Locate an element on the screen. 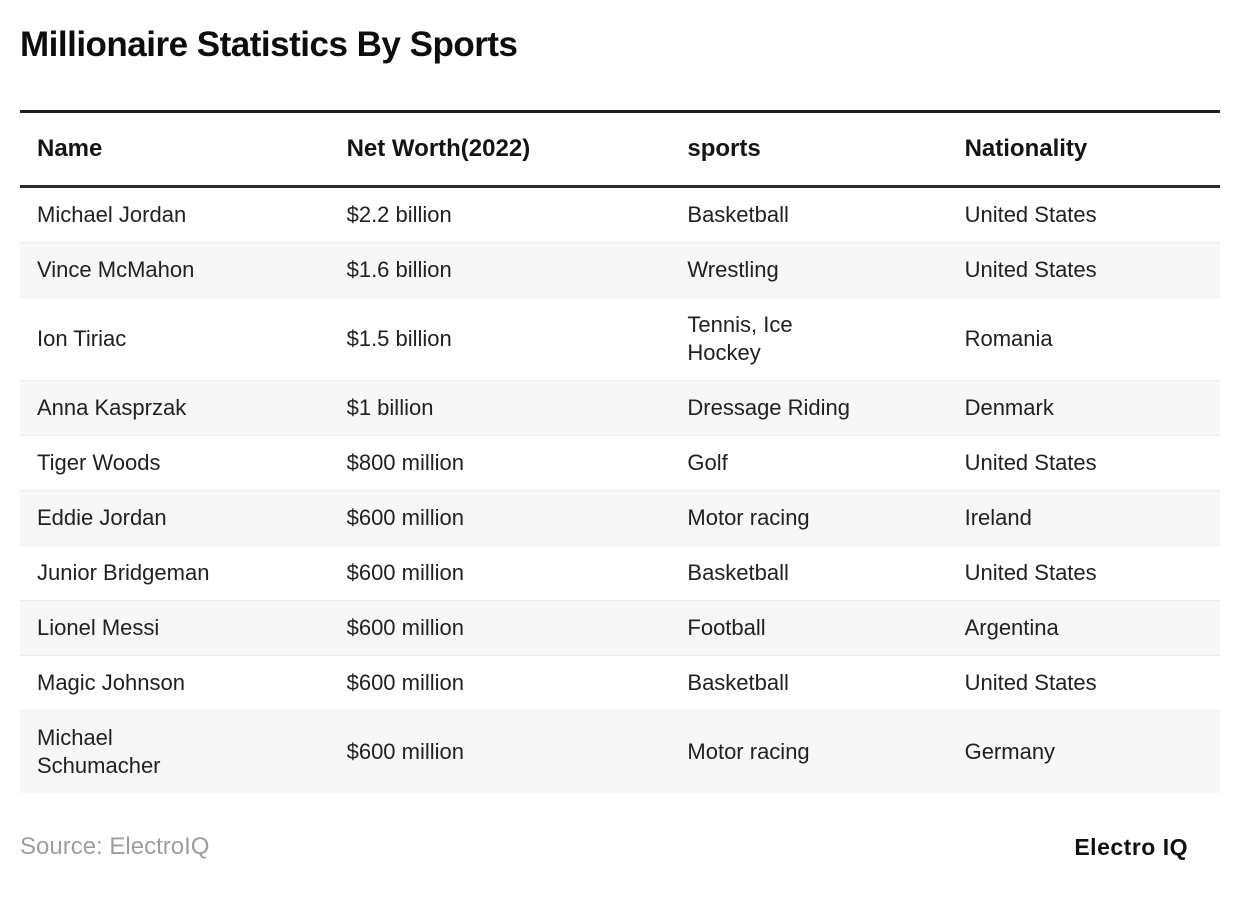 This screenshot has width=1240, height=898. cell-text: Dressage Riding is located at coordinates (769, 407).